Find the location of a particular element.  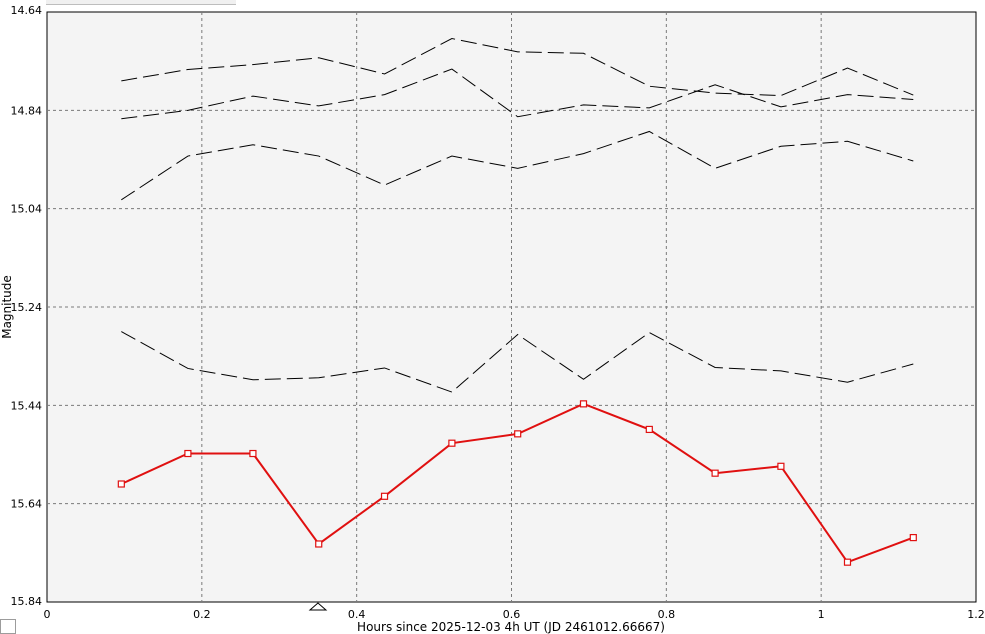

y-tick-label: 15.04 is located at coordinates (27, 209).